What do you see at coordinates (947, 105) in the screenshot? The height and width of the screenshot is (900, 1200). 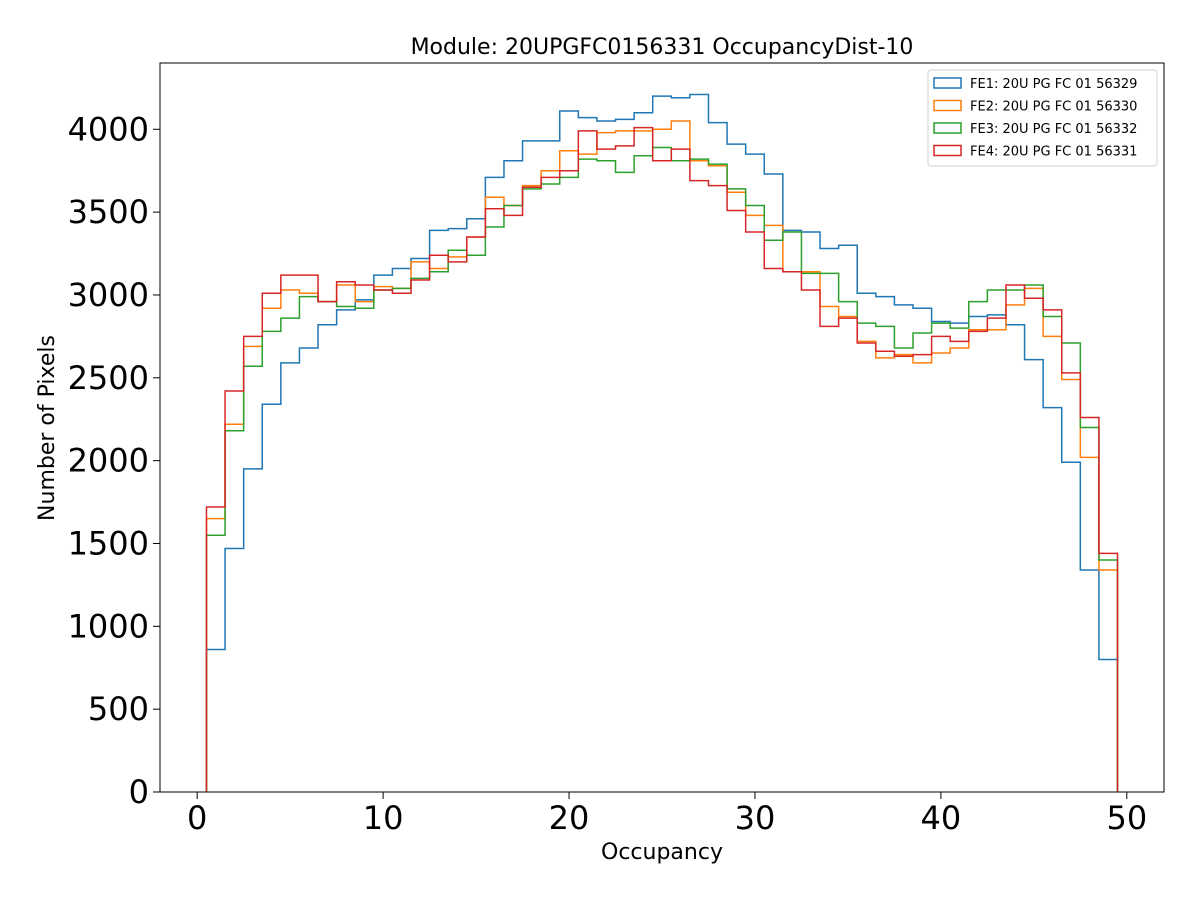 I see `legend-swatch-fe2` at bounding box center [947, 105].